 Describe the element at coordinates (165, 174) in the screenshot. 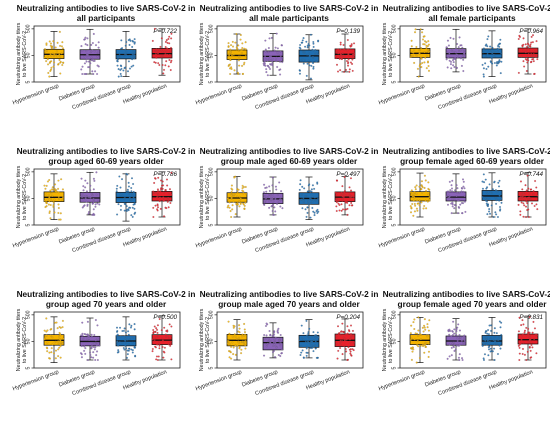

I see `p-value-label: P=0.786` at that location.